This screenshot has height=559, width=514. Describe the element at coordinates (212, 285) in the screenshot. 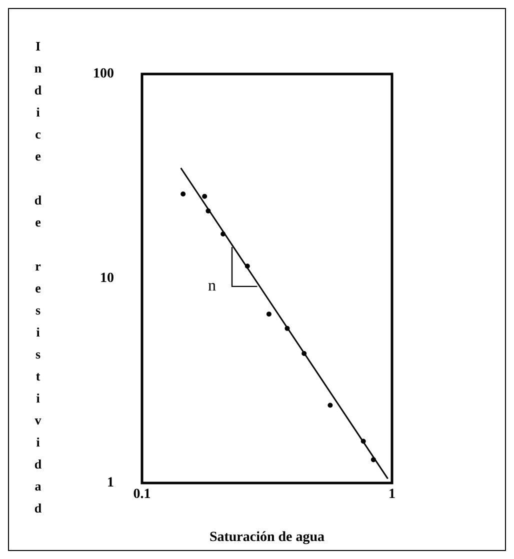

I see `annotation: n` at that location.